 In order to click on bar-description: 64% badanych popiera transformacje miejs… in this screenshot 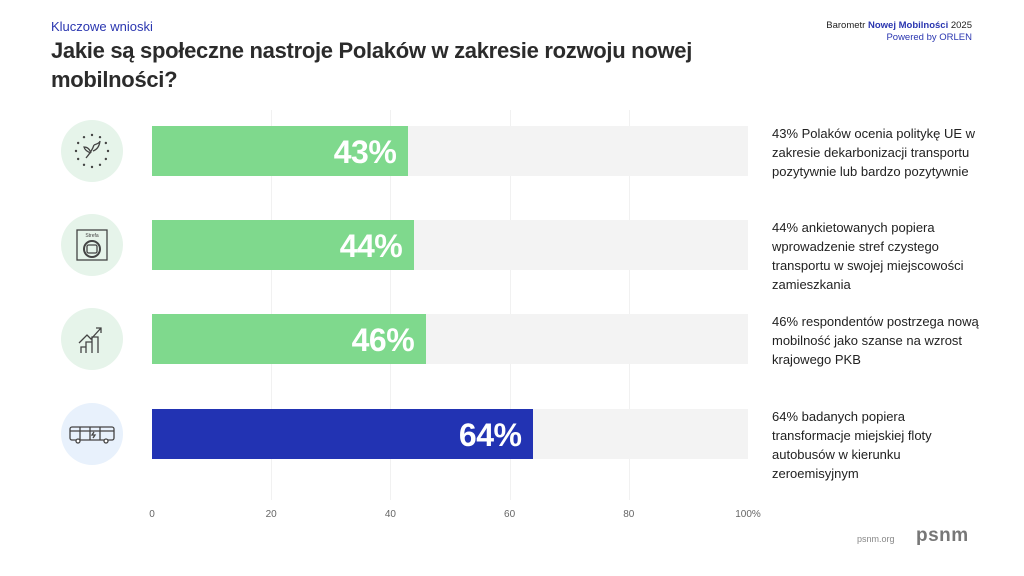, I will do `click(852, 445)`.